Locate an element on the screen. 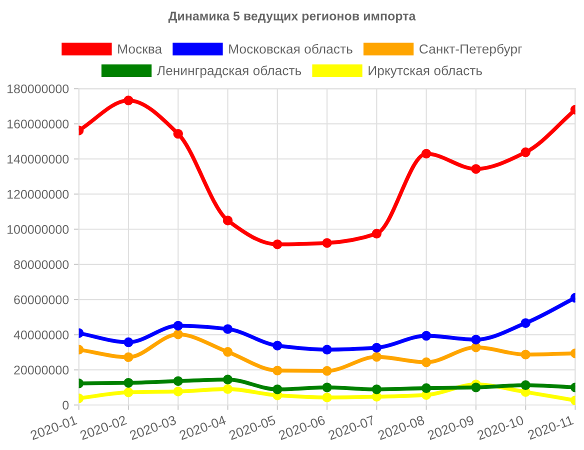 The width and height of the screenshot is (584, 450). y-tick-label: 140000000 is located at coordinates (38, 159).